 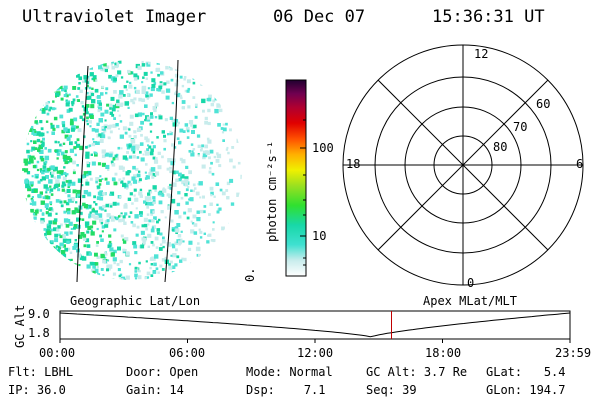 What do you see at coordinates (520, 127) in the screenshot?
I see `lat-label-70: 70` at bounding box center [520, 127].